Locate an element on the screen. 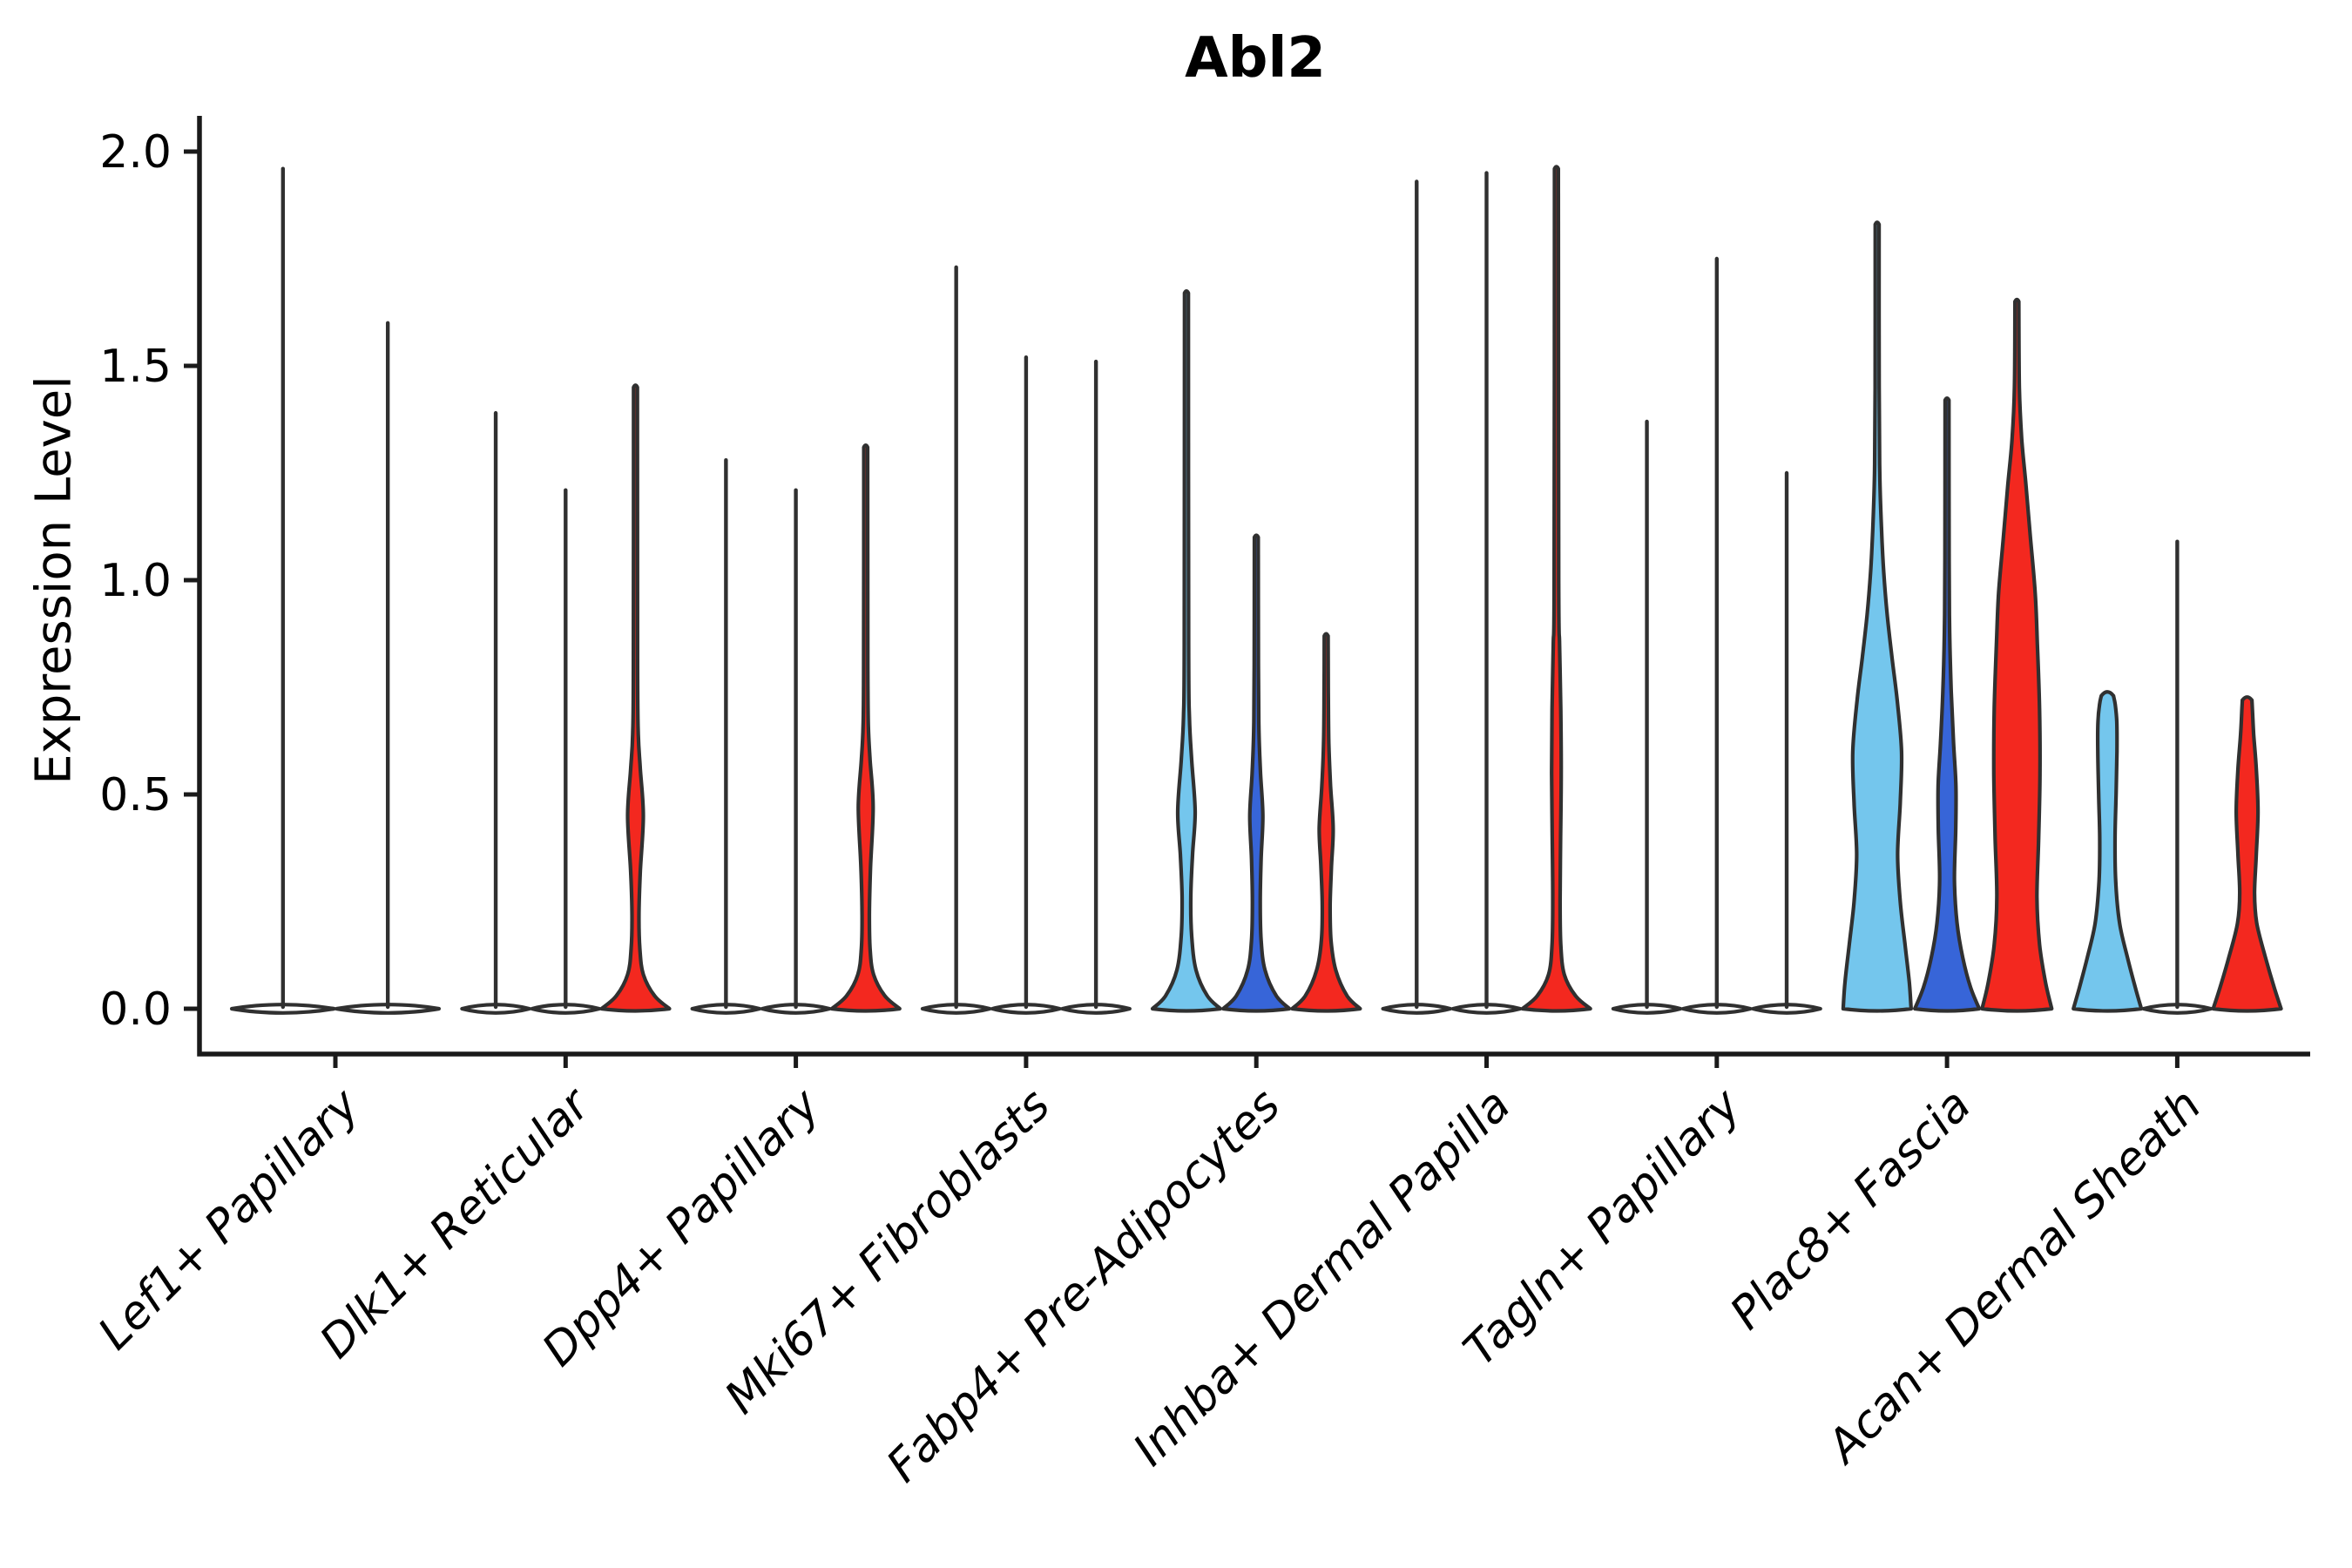  x-category-label: Acan+ Dermal Sheath is located at coordinates (2014, 1277).